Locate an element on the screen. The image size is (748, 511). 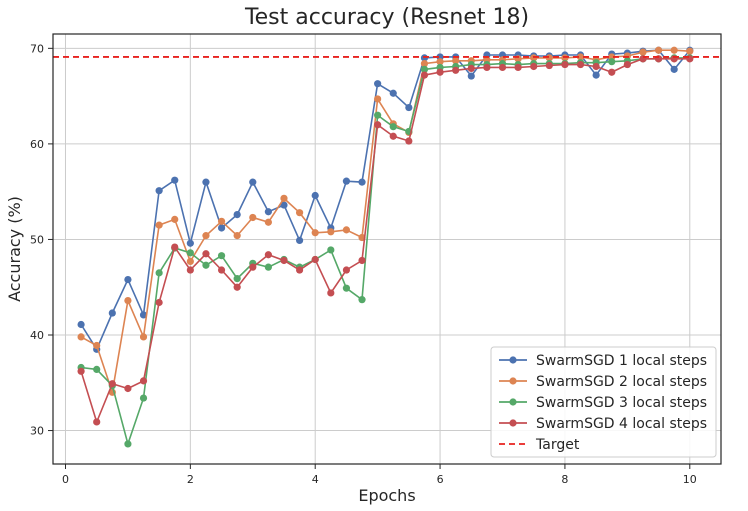
y-tick-label: 40 is located at coordinates (37, 335).